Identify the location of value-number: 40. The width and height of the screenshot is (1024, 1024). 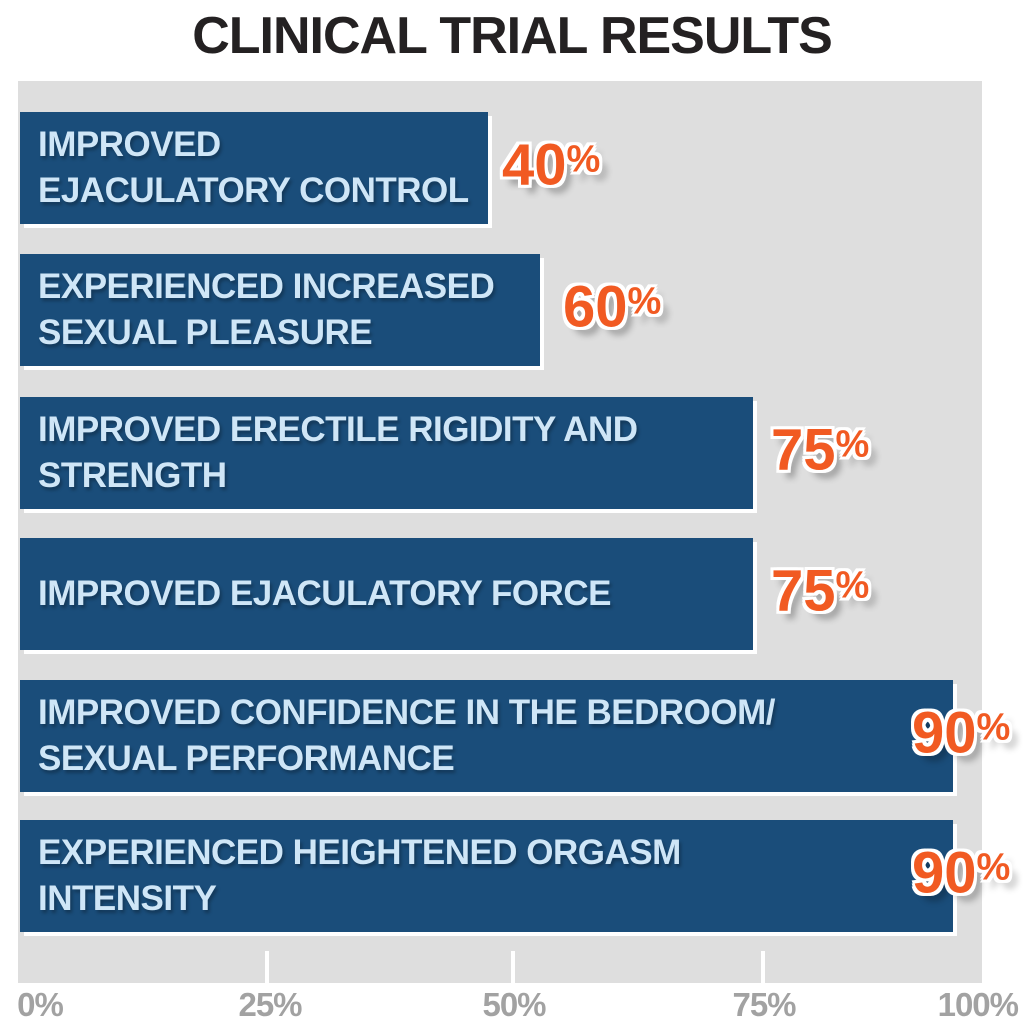
(534, 165).